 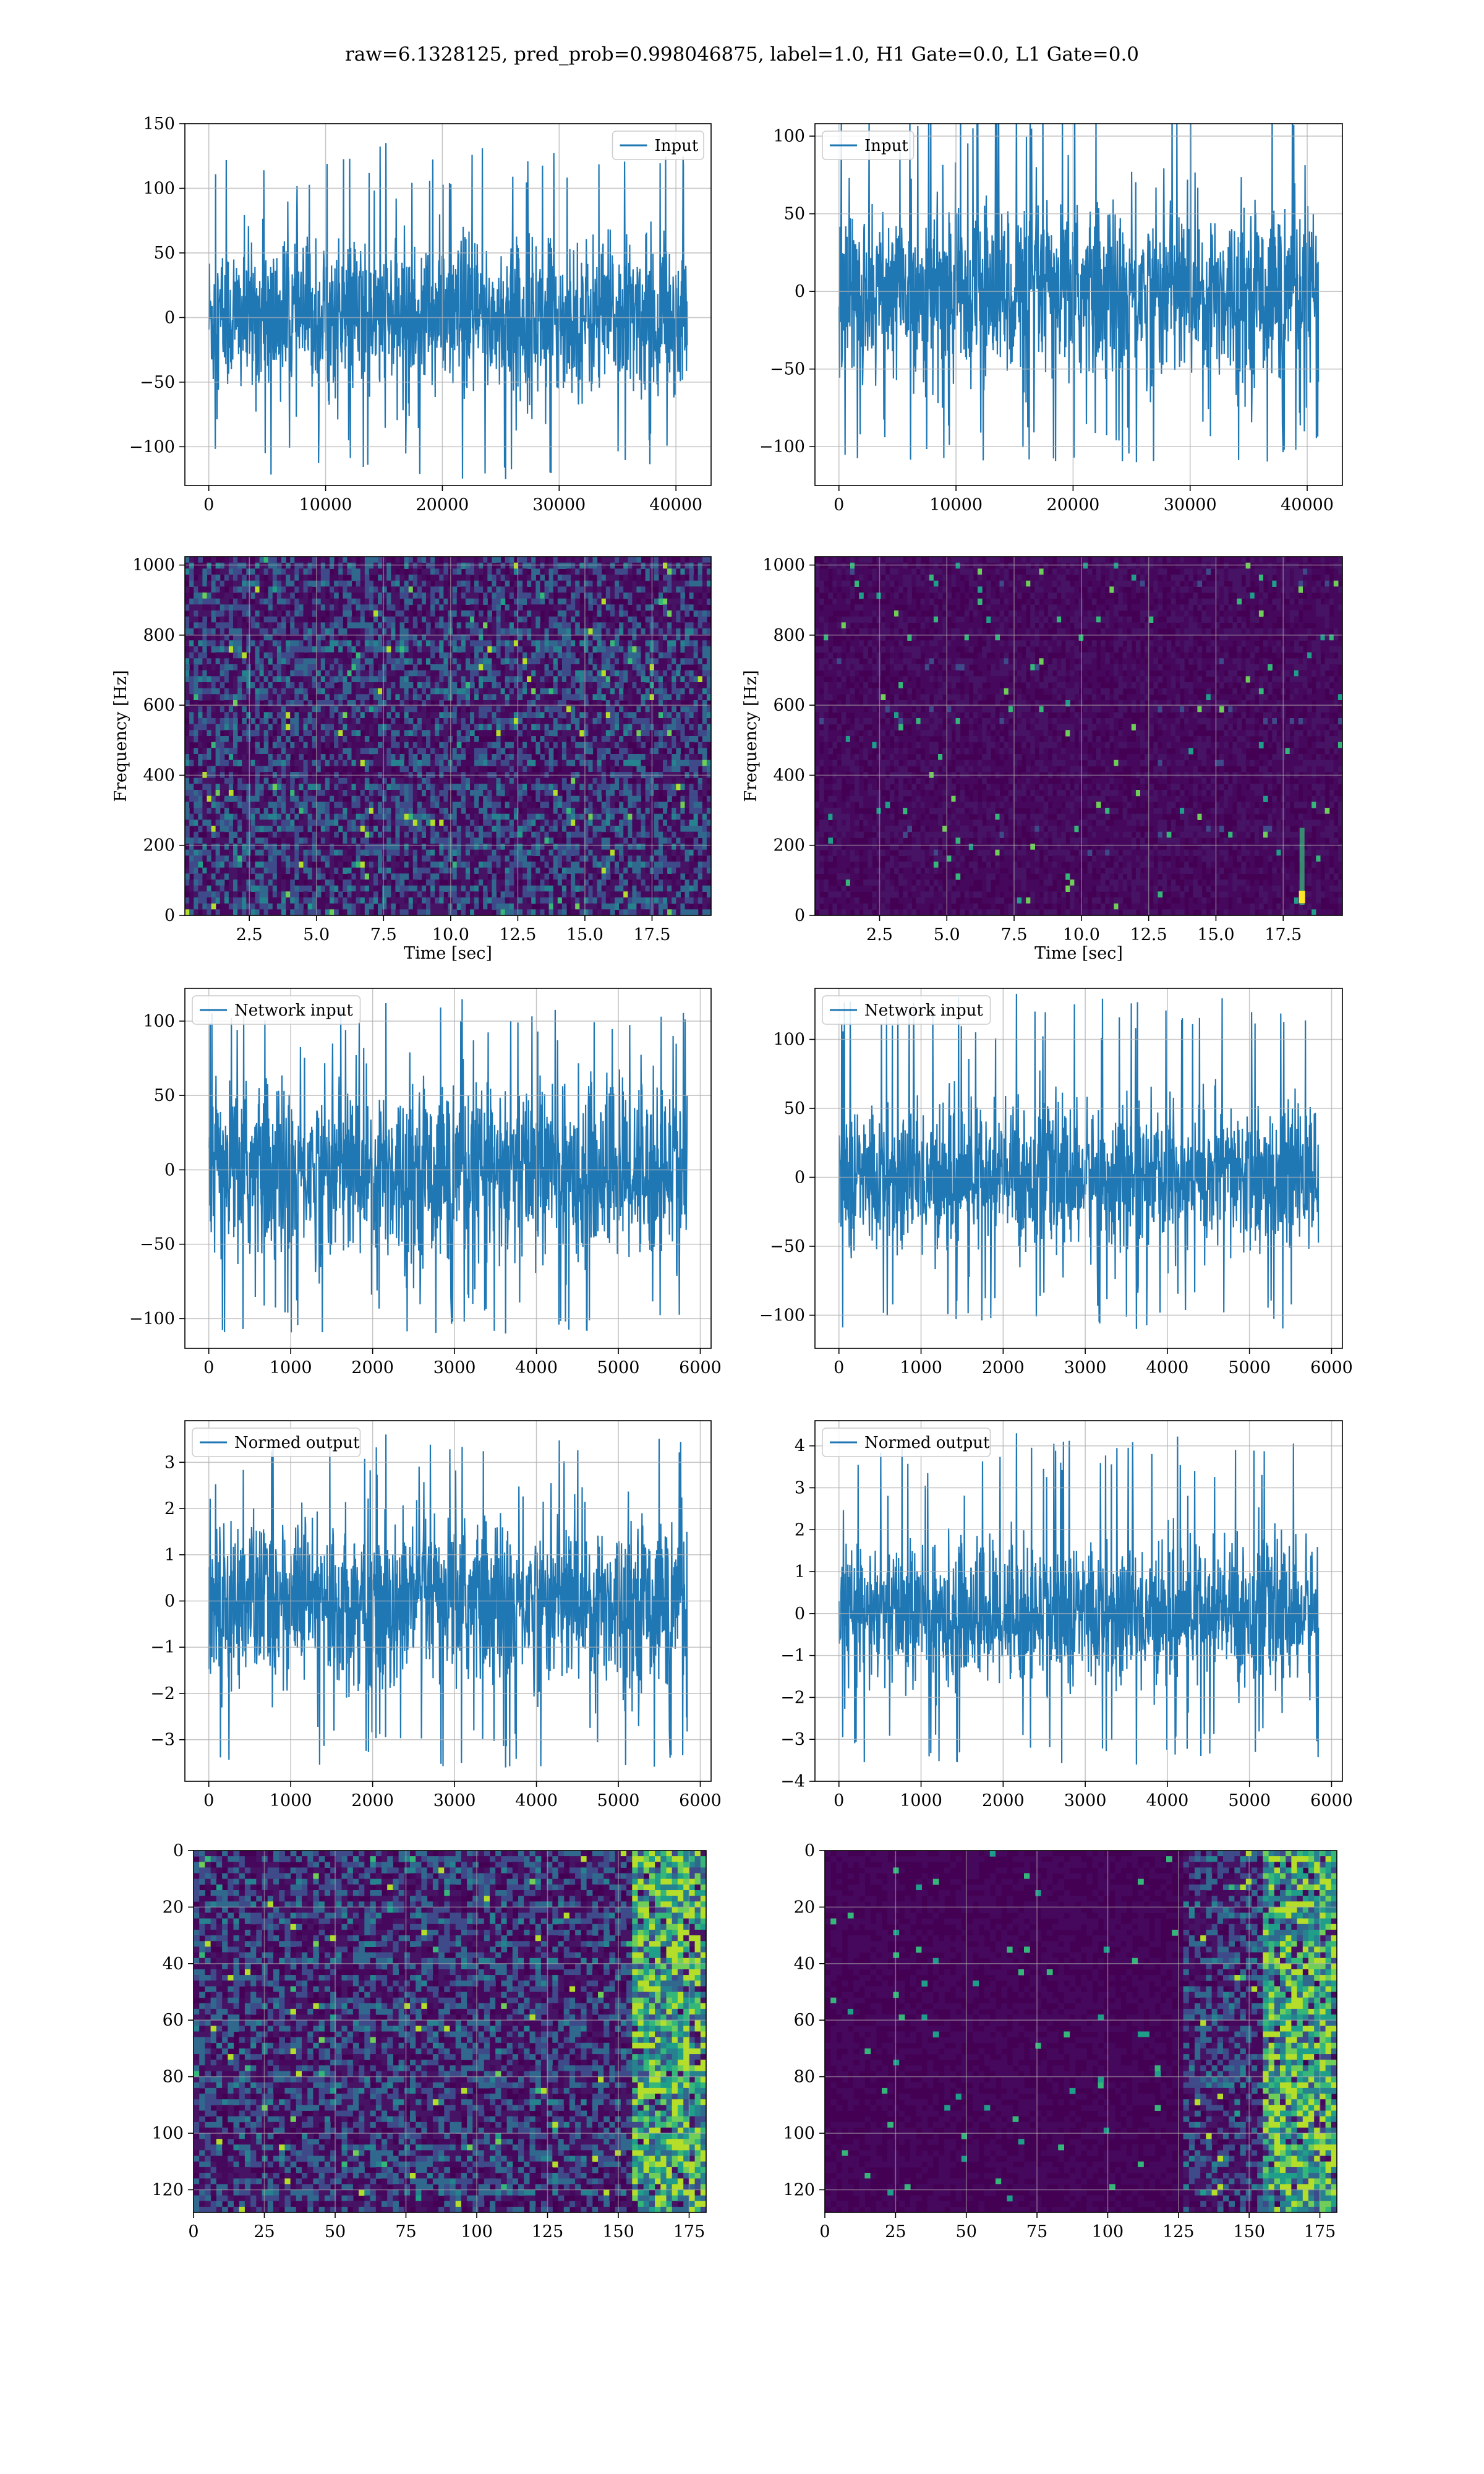 What do you see at coordinates (947, 934) in the screenshot?
I see `x-tick-label: 5.0` at bounding box center [947, 934].